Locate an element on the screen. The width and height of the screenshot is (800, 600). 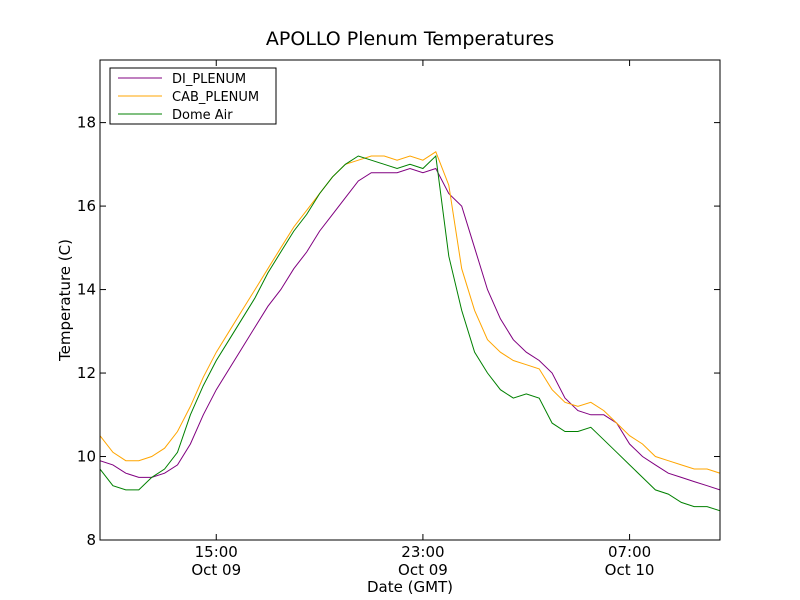
legend-label-dome-air: Dome Air is located at coordinates (202, 115).